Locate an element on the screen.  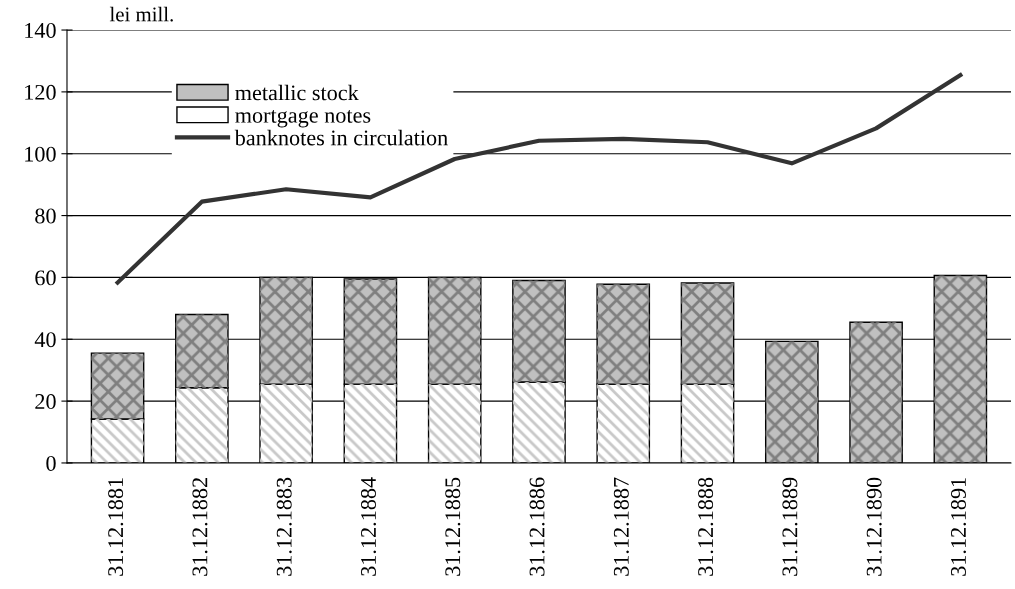
x-tick-label: 31.12.1885 is located at coordinates (453, 526).